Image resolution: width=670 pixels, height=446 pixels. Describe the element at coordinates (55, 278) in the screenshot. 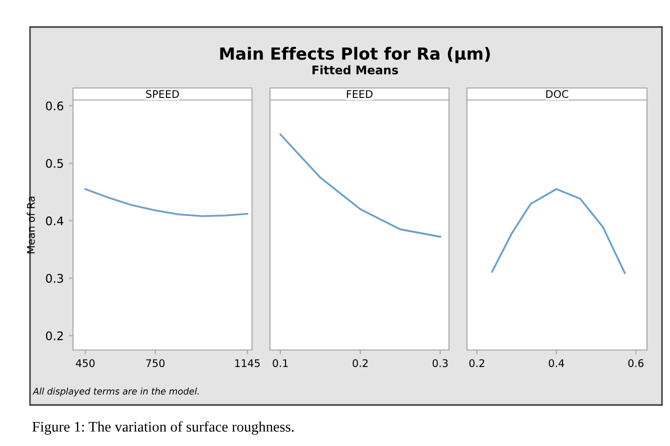

I see `y-tick-label: 0.3` at that location.